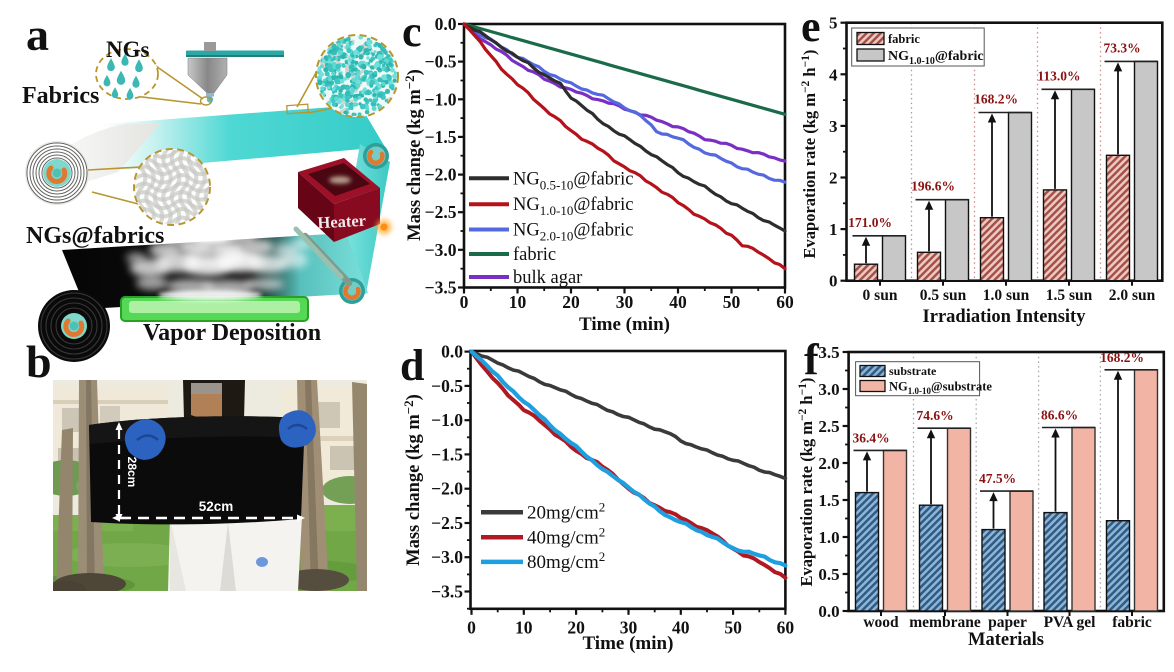  What do you see at coordinates (1005, 317) in the screenshot?
I see `svg-text: Irradiation Intensity` at bounding box center [1005, 317].